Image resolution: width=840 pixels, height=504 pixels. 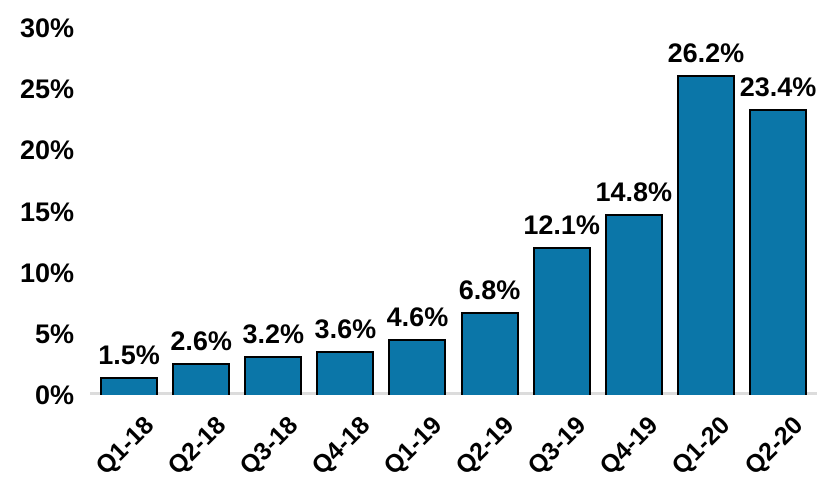 What do you see at coordinates (273, 333) in the screenshot?
I see `bar-value-label: 3.2%` at bounding box center [273, 333].